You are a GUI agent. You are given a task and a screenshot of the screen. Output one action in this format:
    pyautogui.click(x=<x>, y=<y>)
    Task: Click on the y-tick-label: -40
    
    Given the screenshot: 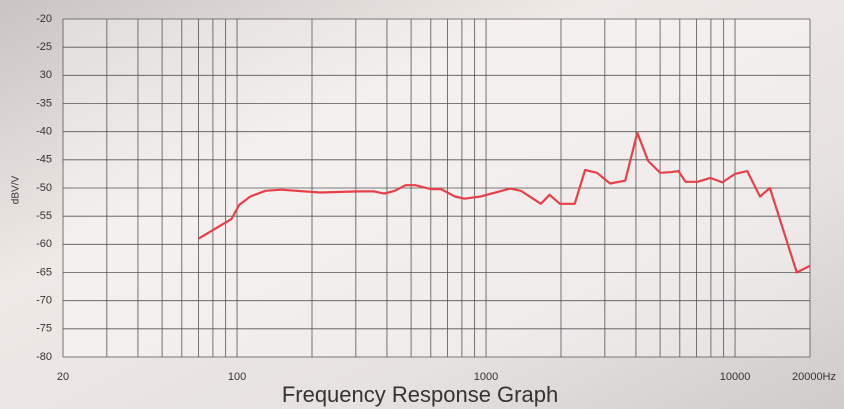 What is the action you would take?
    pyautogui.click(x=44, y=132)
    